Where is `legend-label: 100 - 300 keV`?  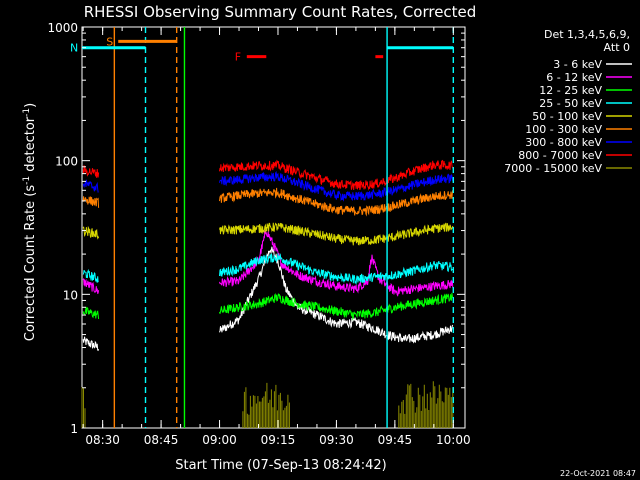
legend-label: 100 - 300 keV is located at coordinates (563, 129).